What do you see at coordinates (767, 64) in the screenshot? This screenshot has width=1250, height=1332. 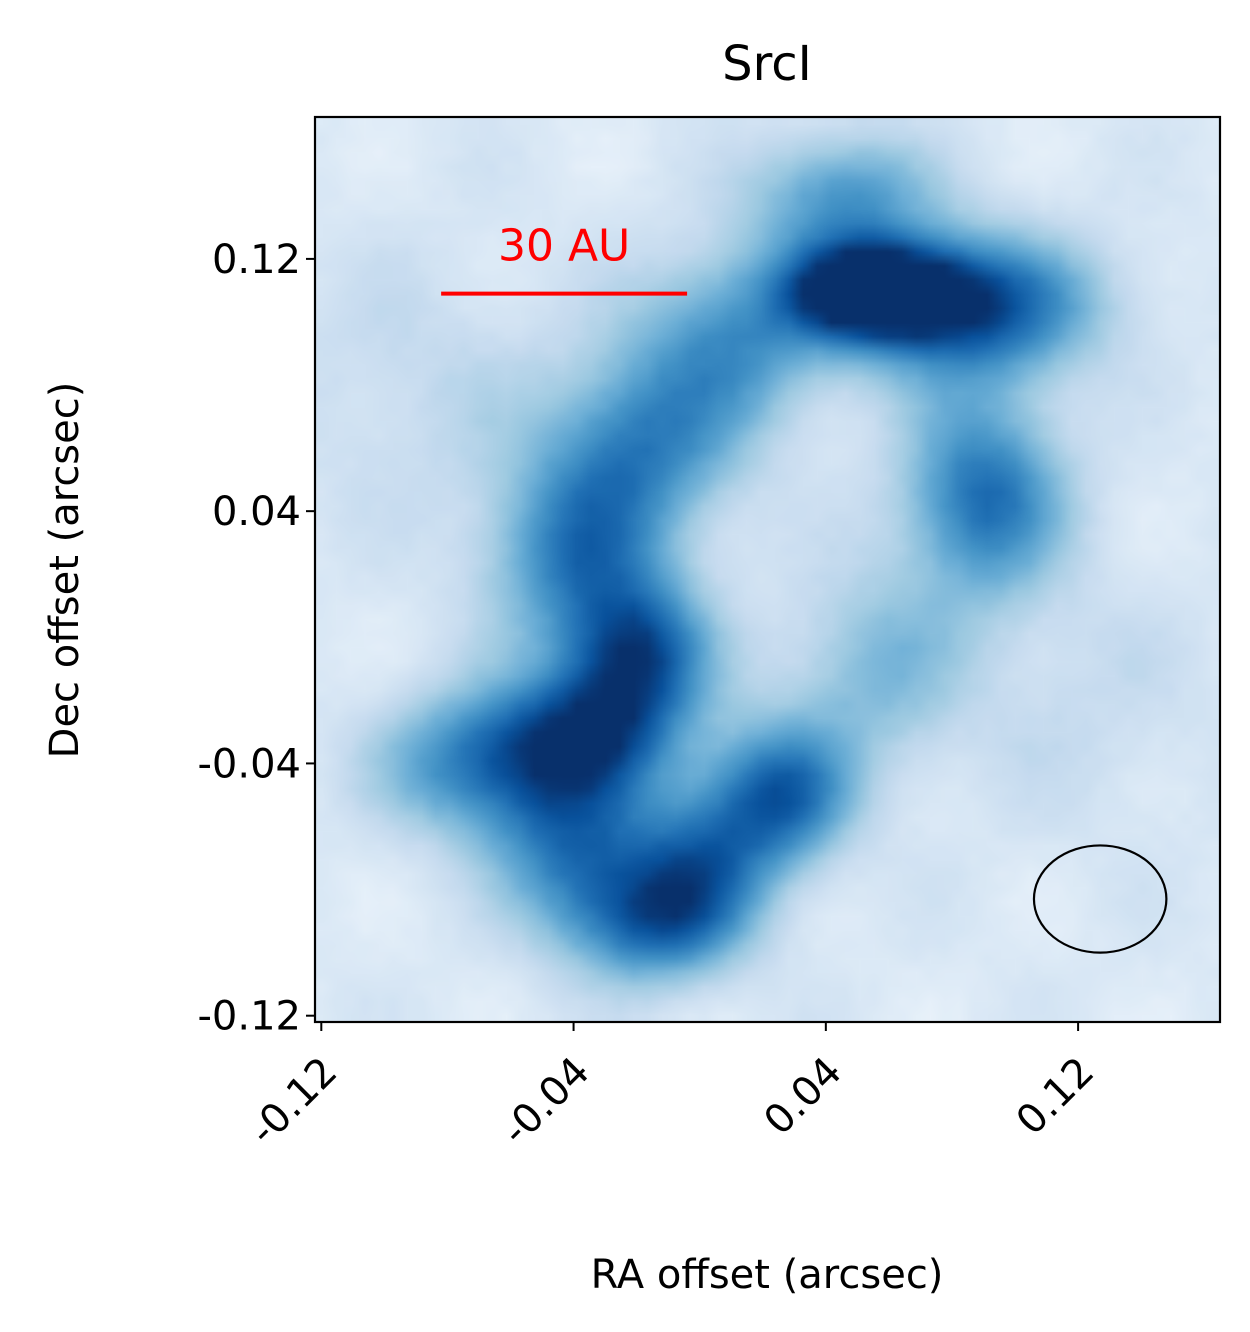 I see `chart-title: SrcI` at bounding box center [767, 64].